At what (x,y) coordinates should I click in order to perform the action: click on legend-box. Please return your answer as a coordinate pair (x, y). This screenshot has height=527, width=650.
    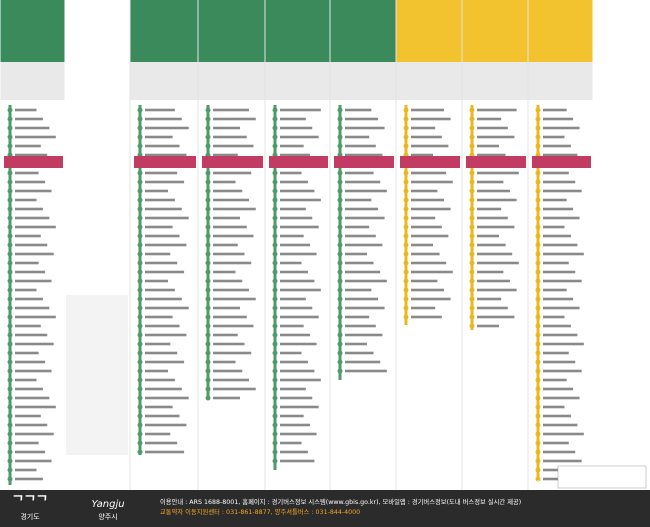
    Looking at the image, I should click on (602, 477).